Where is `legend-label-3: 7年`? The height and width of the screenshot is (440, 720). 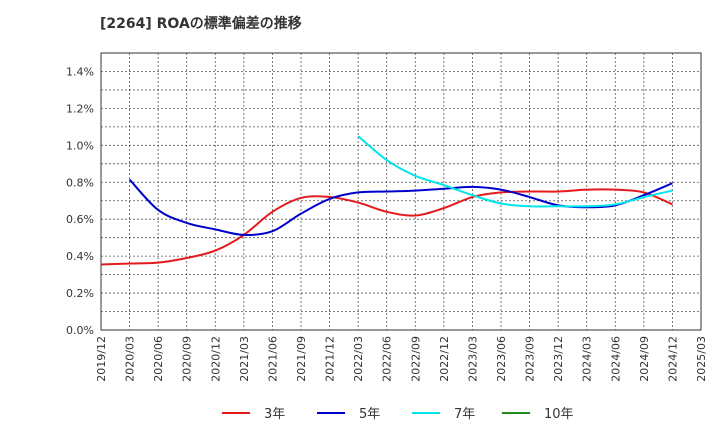 legend-label-3: 7年 is located at coordinates (464, 414).